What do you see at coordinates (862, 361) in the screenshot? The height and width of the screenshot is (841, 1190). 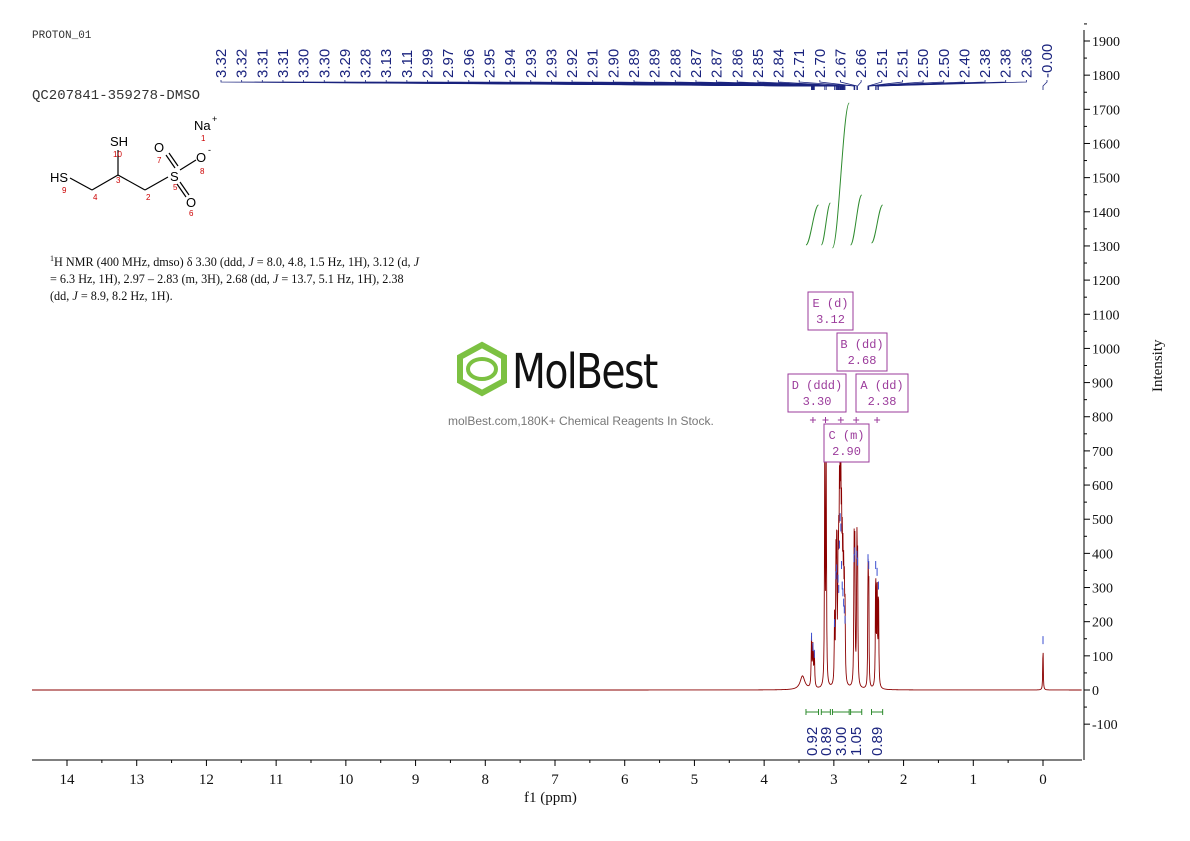 I see `multiplet-shift: 2.68` at bounding box center [862, 361].